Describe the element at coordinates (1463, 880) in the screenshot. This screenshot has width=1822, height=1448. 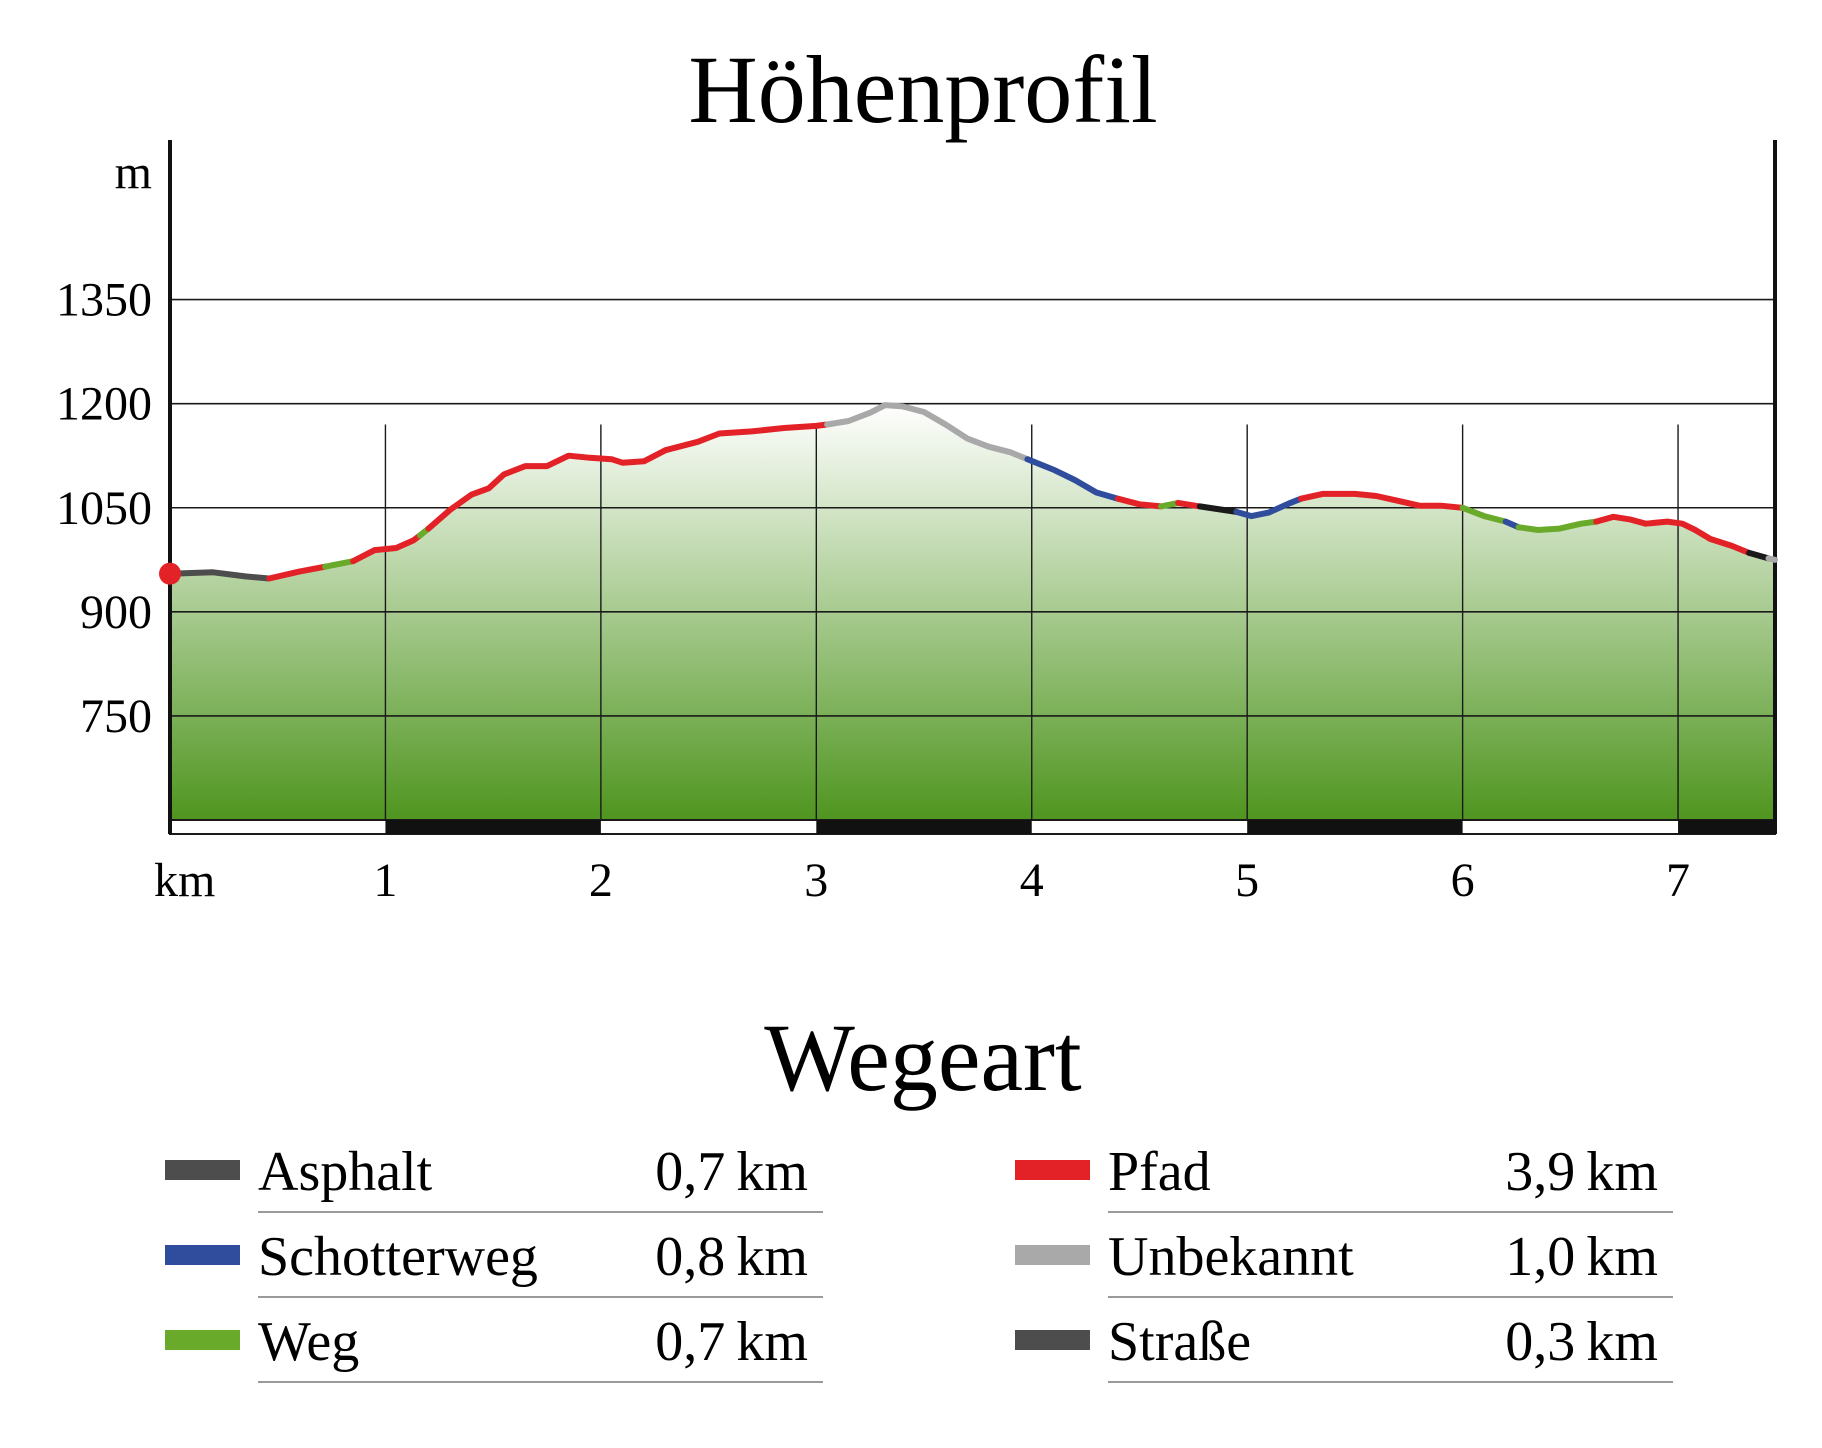
I see `x-tick-label: 6` at that location.